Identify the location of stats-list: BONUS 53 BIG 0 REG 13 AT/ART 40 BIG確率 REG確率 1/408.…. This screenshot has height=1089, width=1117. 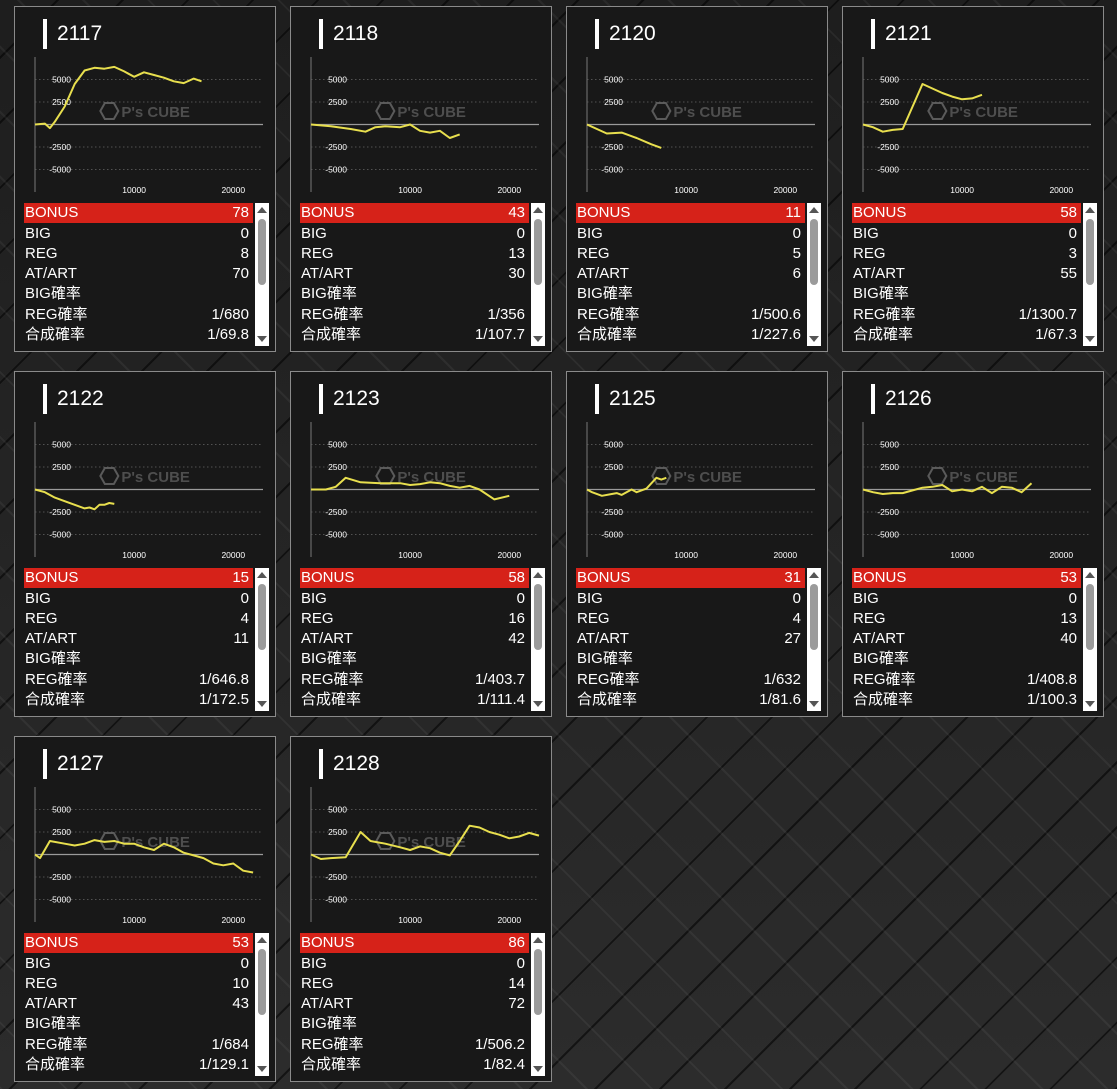
(974, 639).